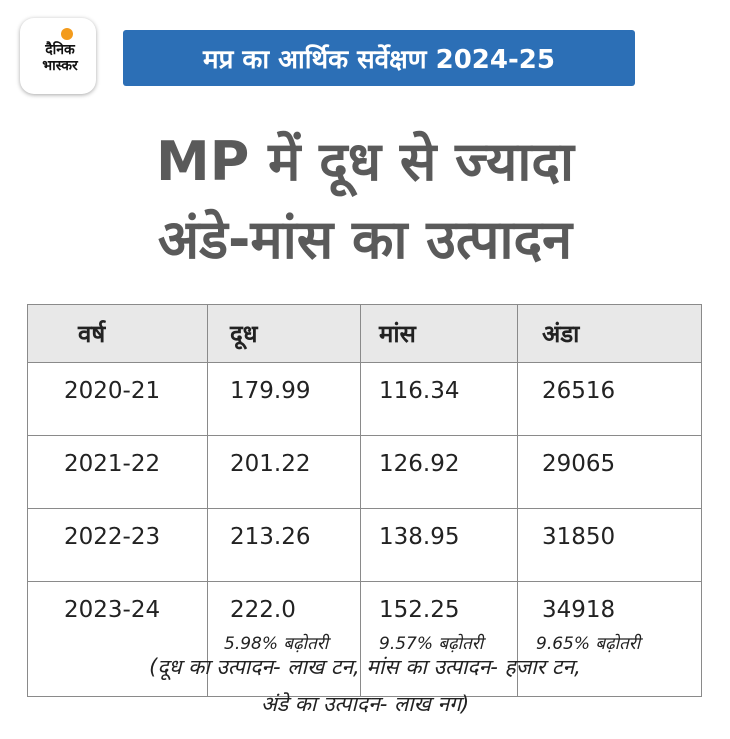 This screenshot has height=739, width=730. Describe the element at coordinates (284, 399) in the screenshot. I see `cell-milk: 179.99` at that location.